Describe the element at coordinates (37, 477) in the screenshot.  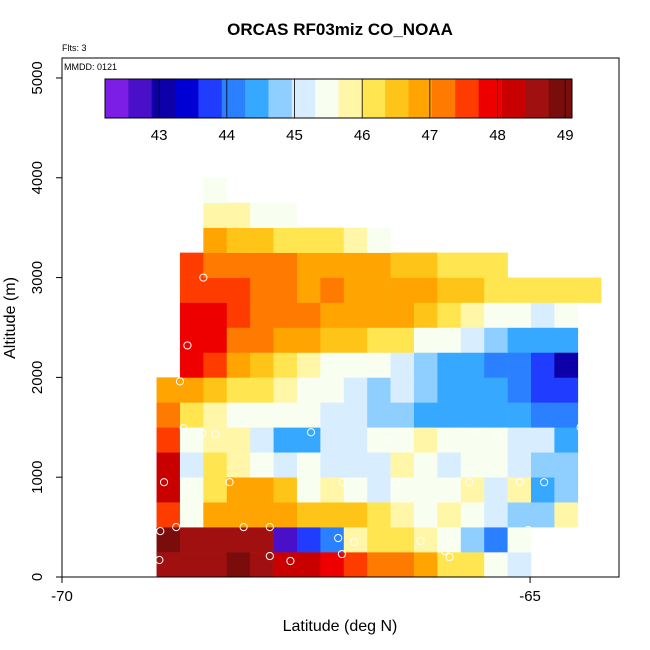
I see `y-tick-label: 1000` at that location.